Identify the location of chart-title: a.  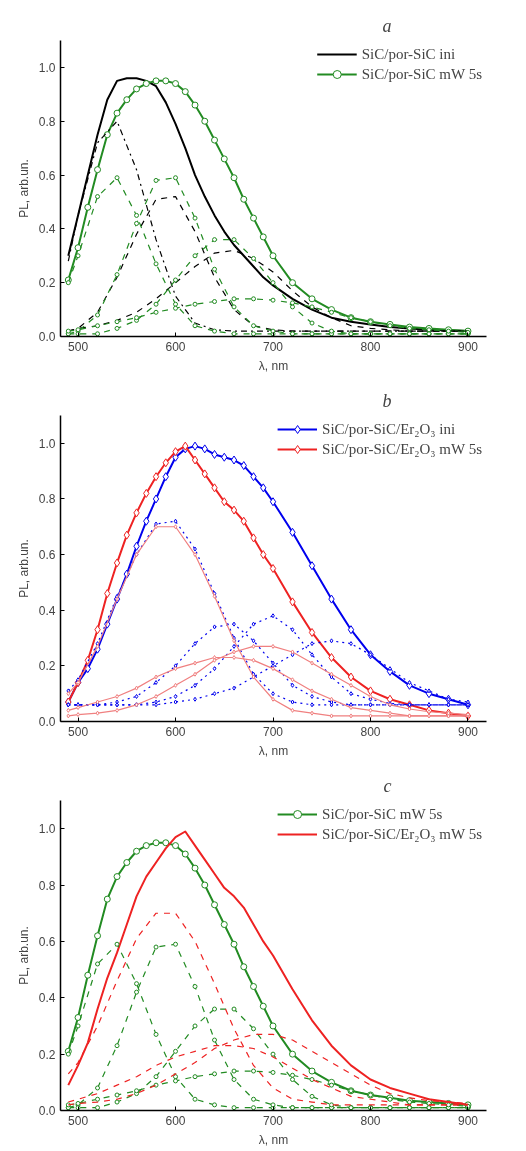
(387, 25).